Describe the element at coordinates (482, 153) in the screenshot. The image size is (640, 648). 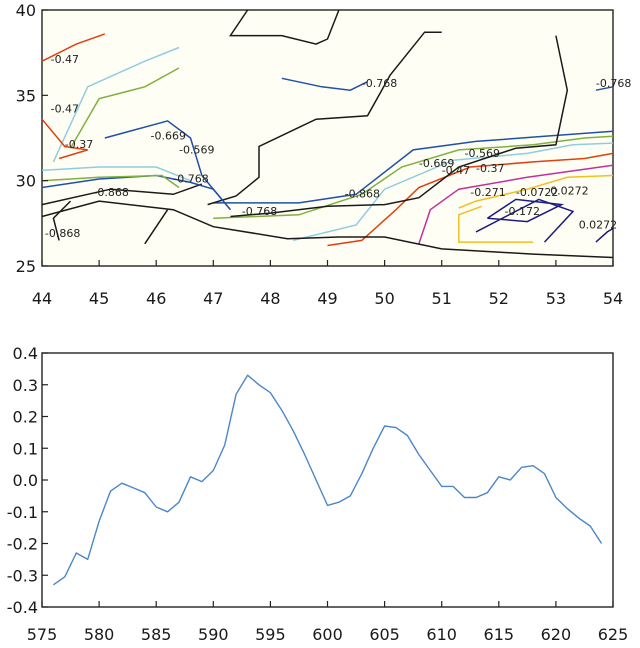
I see `contour-label-12: -0.569` at that location.